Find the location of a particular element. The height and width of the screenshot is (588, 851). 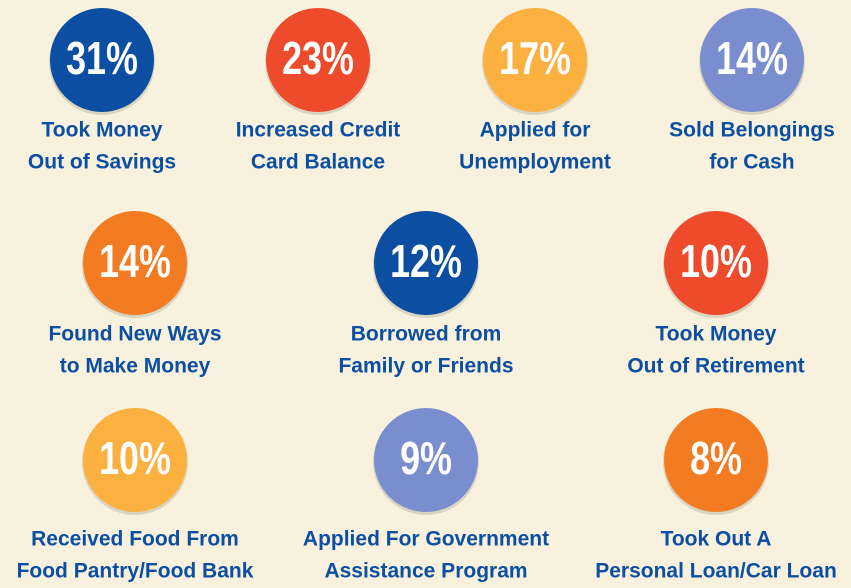

stat-label: Applied For Government is located at coordinates (426, 539).